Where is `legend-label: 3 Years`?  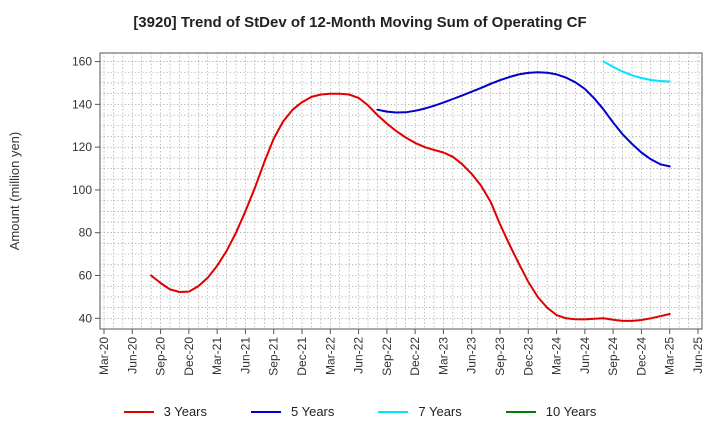
legend-label: 3 Years is located at coordinates (185, 411).